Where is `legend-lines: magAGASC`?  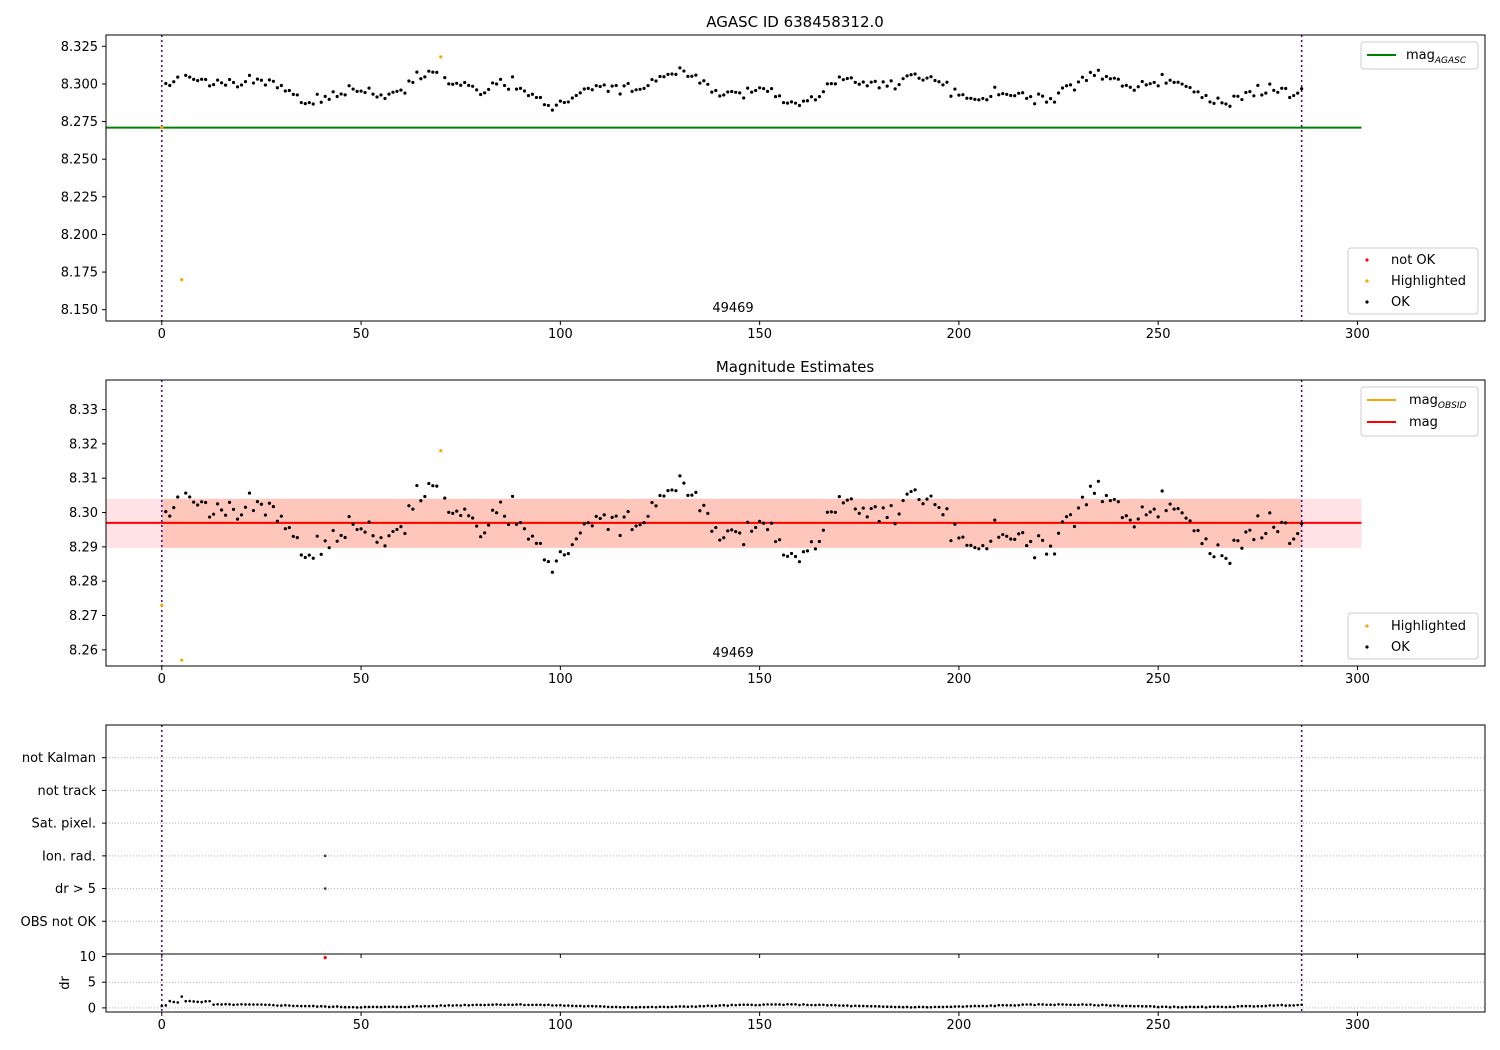
legend-lines: magAGASC is located at coordinates (1419, 55).